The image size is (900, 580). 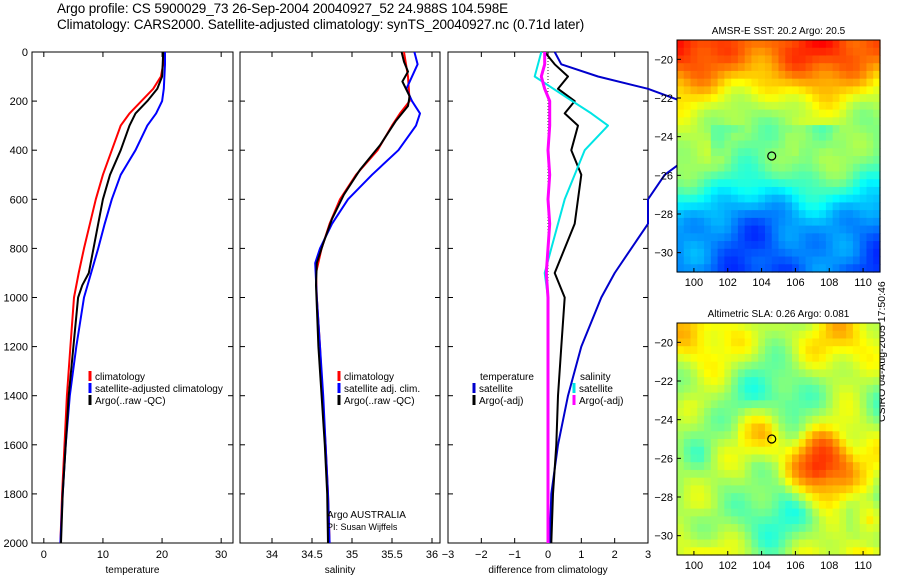 I want to click on x-axis-label: difference from climatology, so click(x=547, y=570).